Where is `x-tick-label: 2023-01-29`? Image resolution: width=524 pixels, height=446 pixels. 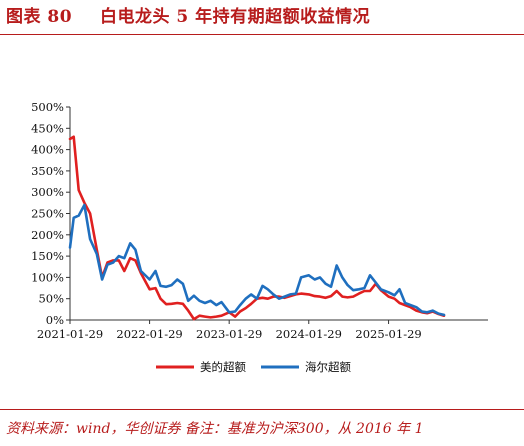 x-tick-label: 2023-01-29 is located at coordinates (229, 334).